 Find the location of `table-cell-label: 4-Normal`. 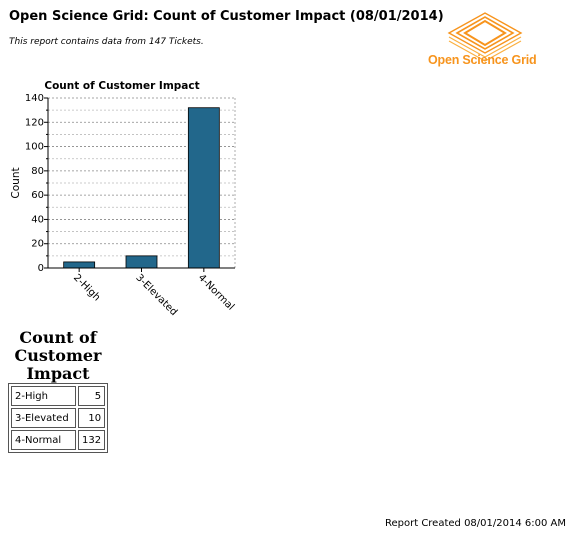

table-cell-label: 4-Normal is located at coordinates (43, 440).